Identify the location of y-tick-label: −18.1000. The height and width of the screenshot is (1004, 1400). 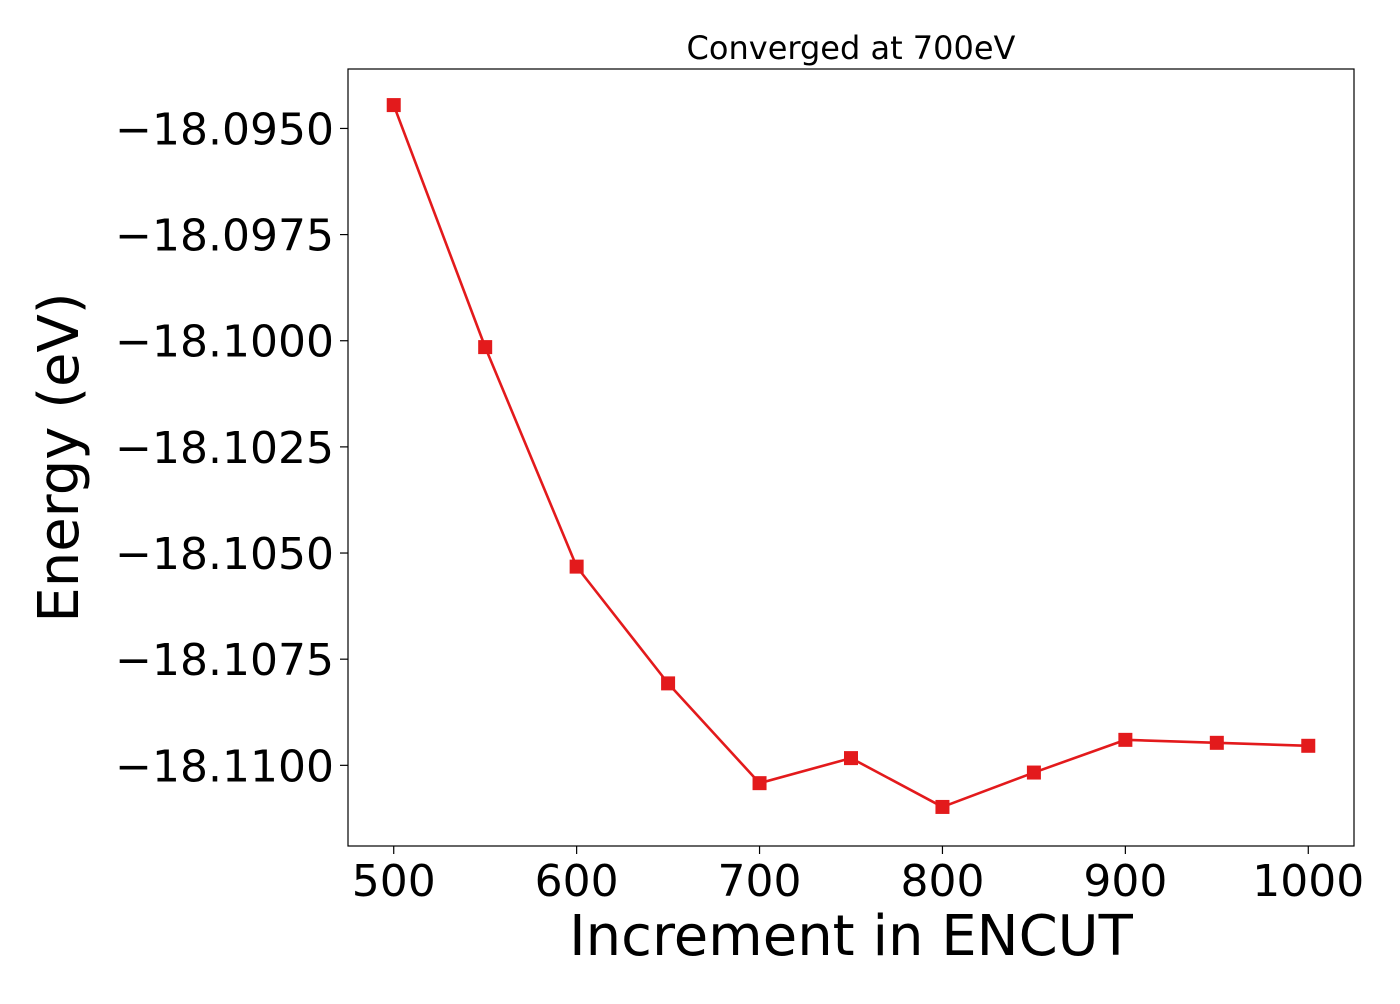
(224, 342).